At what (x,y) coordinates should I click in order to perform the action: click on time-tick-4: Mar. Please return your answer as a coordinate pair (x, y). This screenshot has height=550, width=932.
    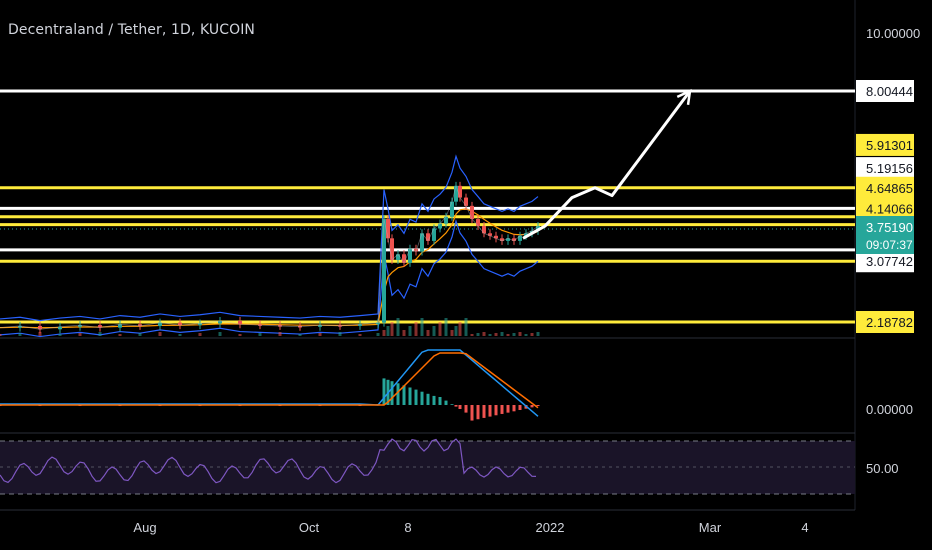
    Looking at the image, I should click on (710, 527).